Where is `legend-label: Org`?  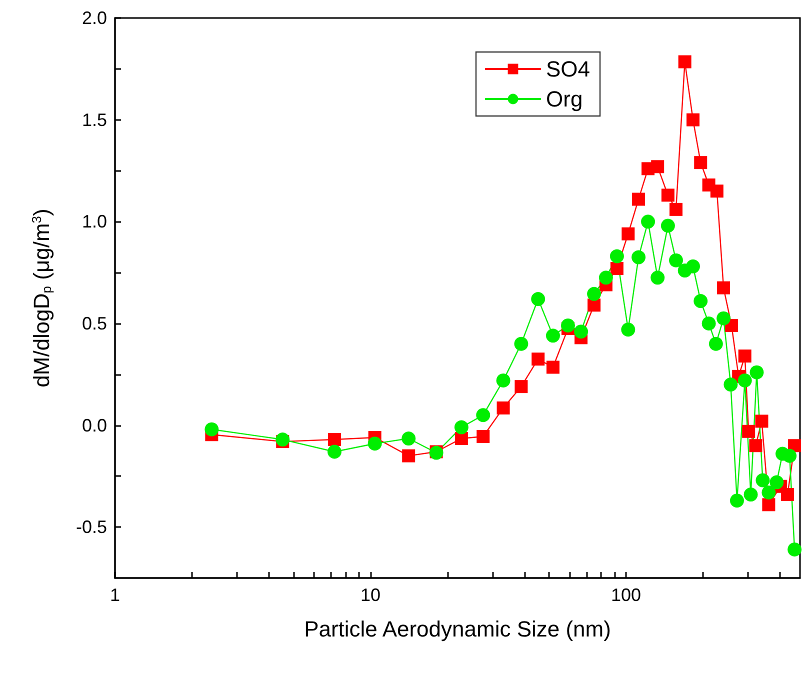
legend-label: Org is located at coordinates (564, 99).